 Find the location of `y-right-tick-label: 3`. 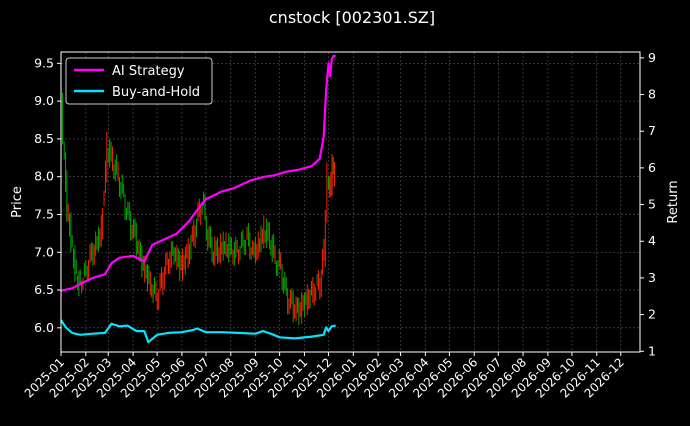

y-right-tick-label: 3 is located at coordinates (652, 277).